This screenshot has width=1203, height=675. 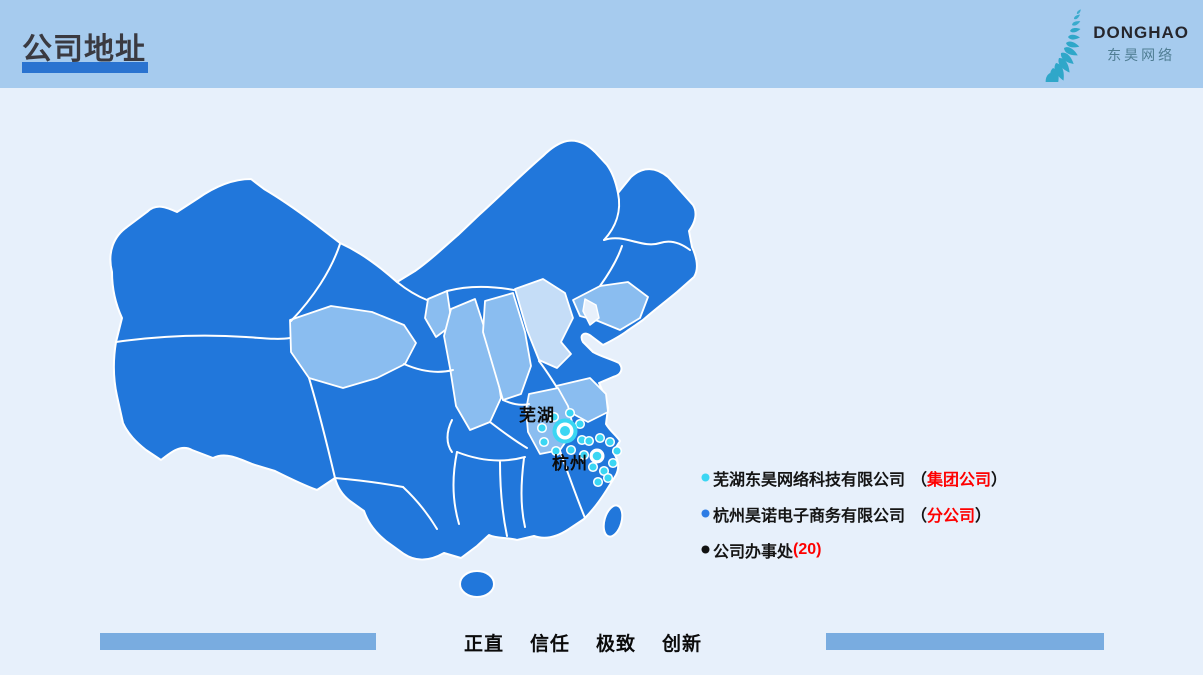 I want to click on province-shanxi, so click(x=507, y=346).